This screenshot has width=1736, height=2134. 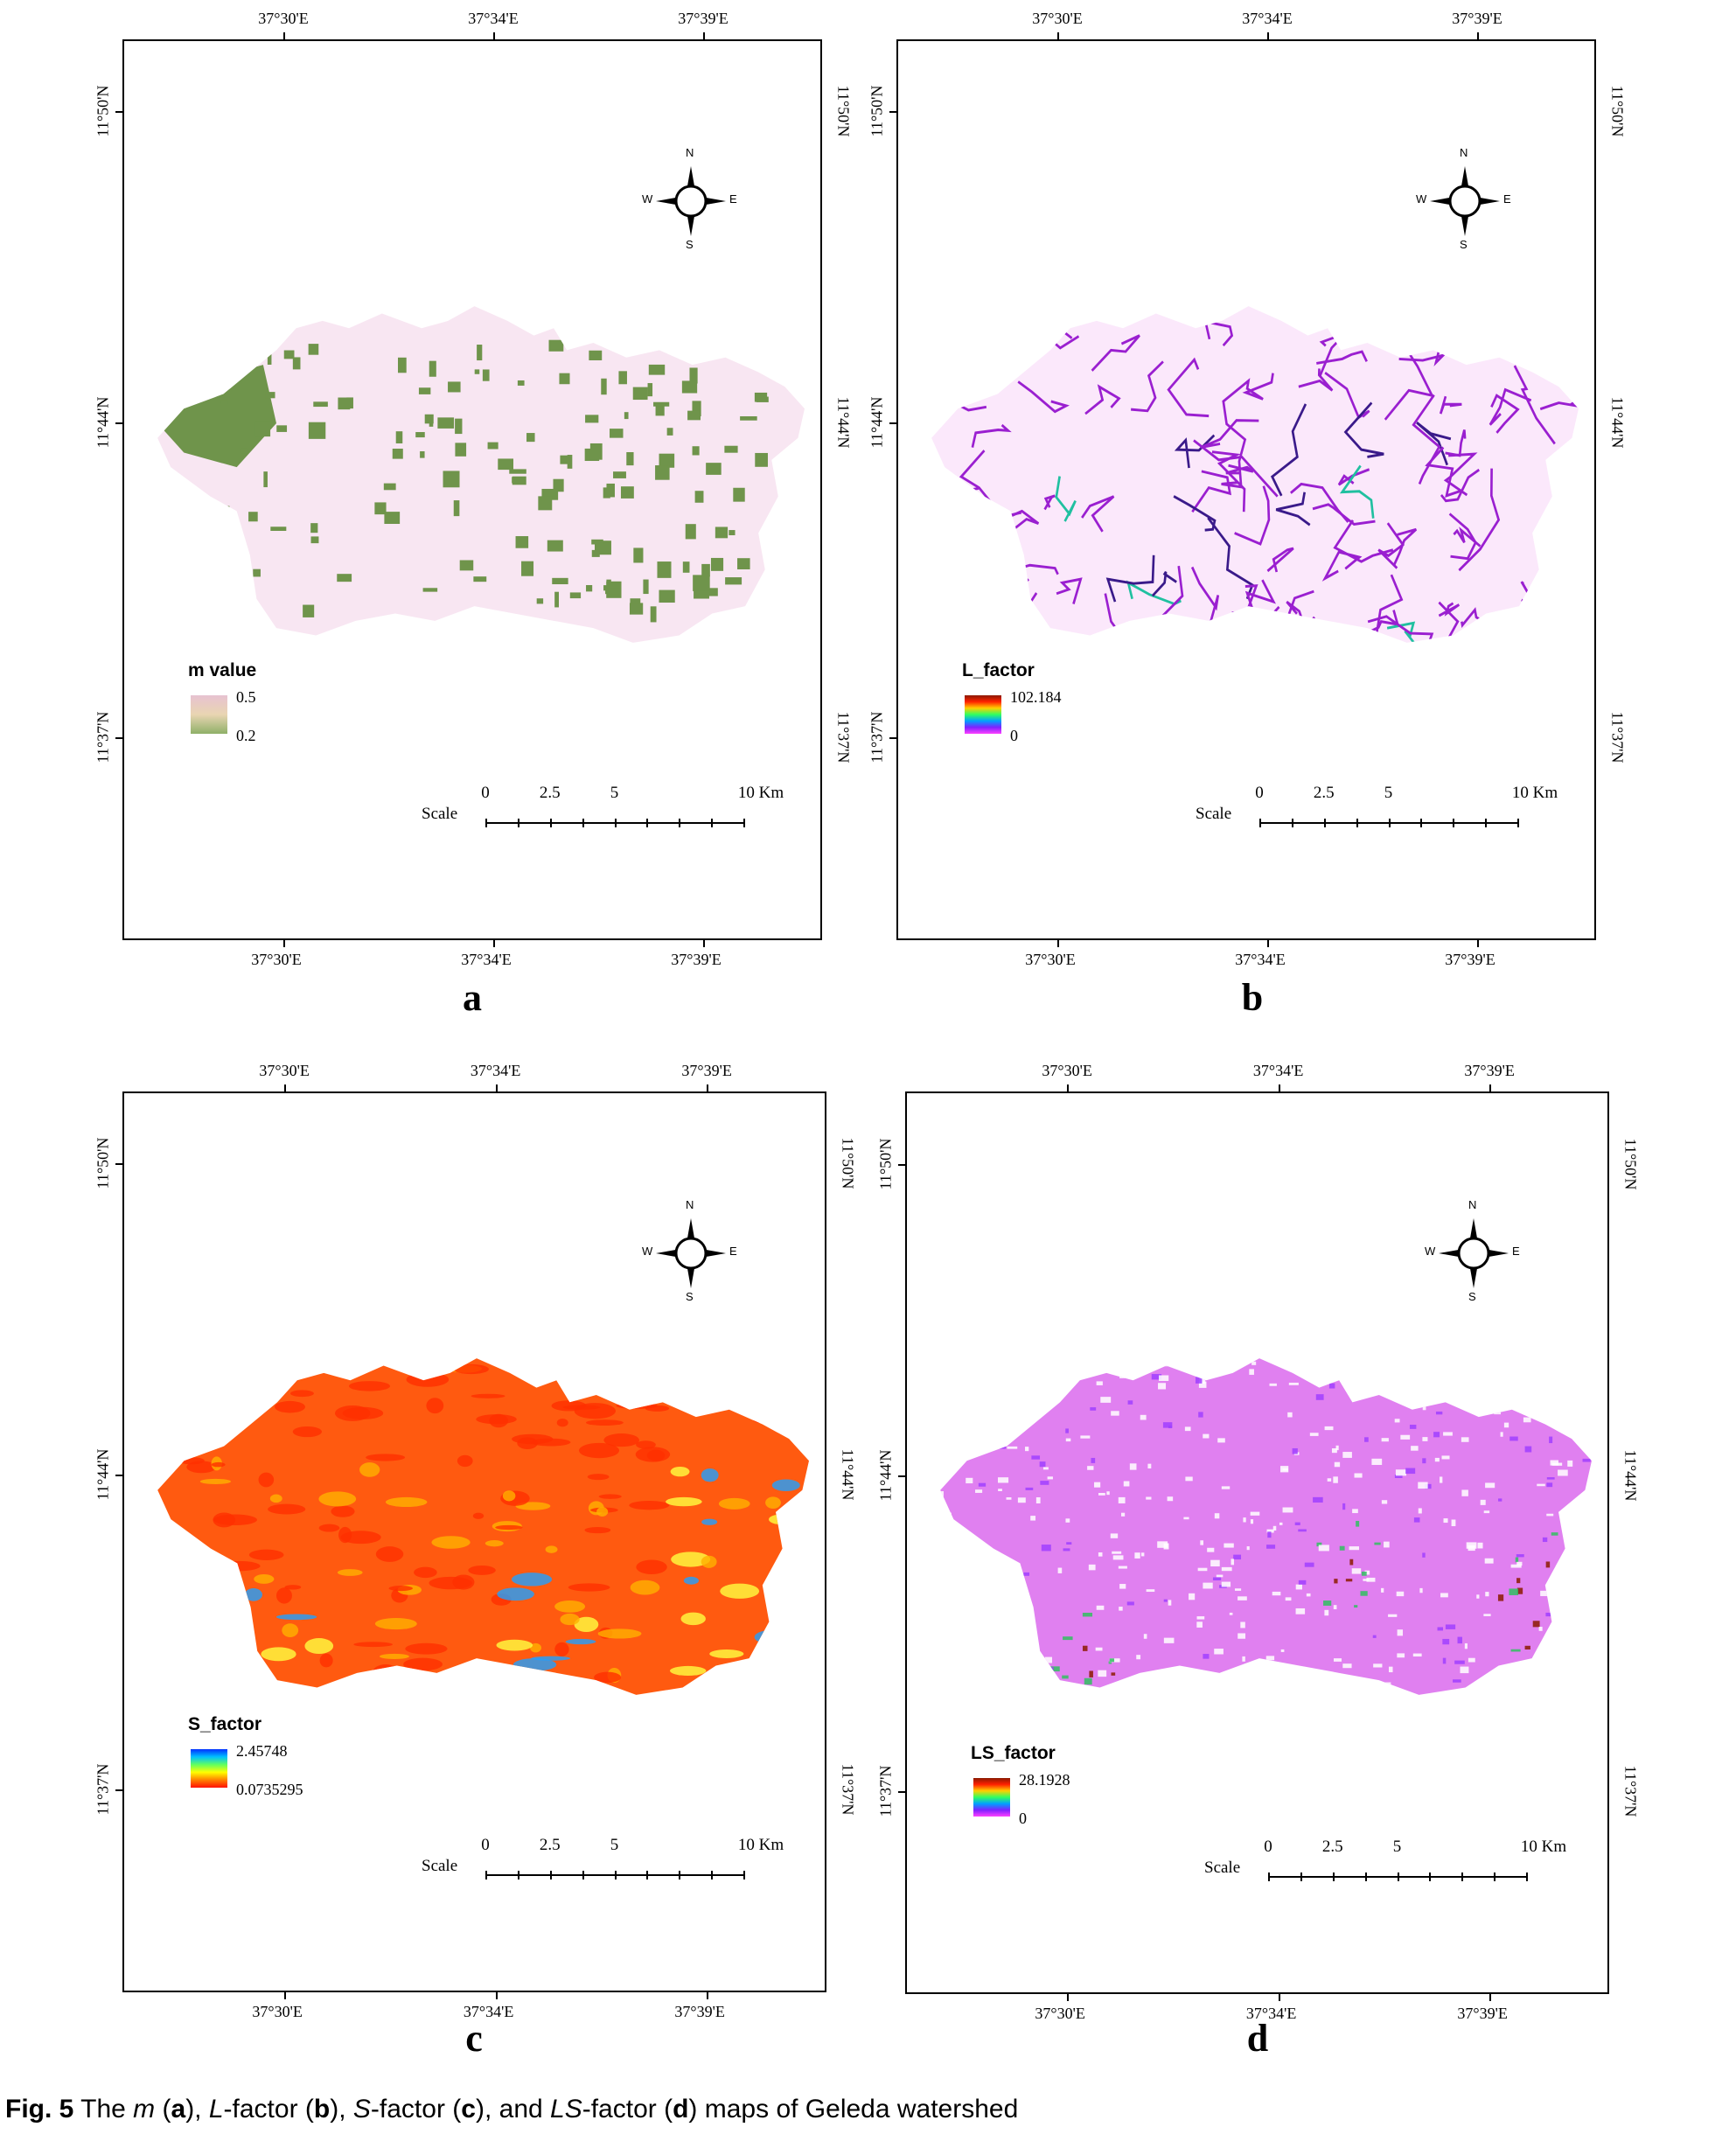 I want to click on legend-min-value: 0, so click(x=1014, y=735).